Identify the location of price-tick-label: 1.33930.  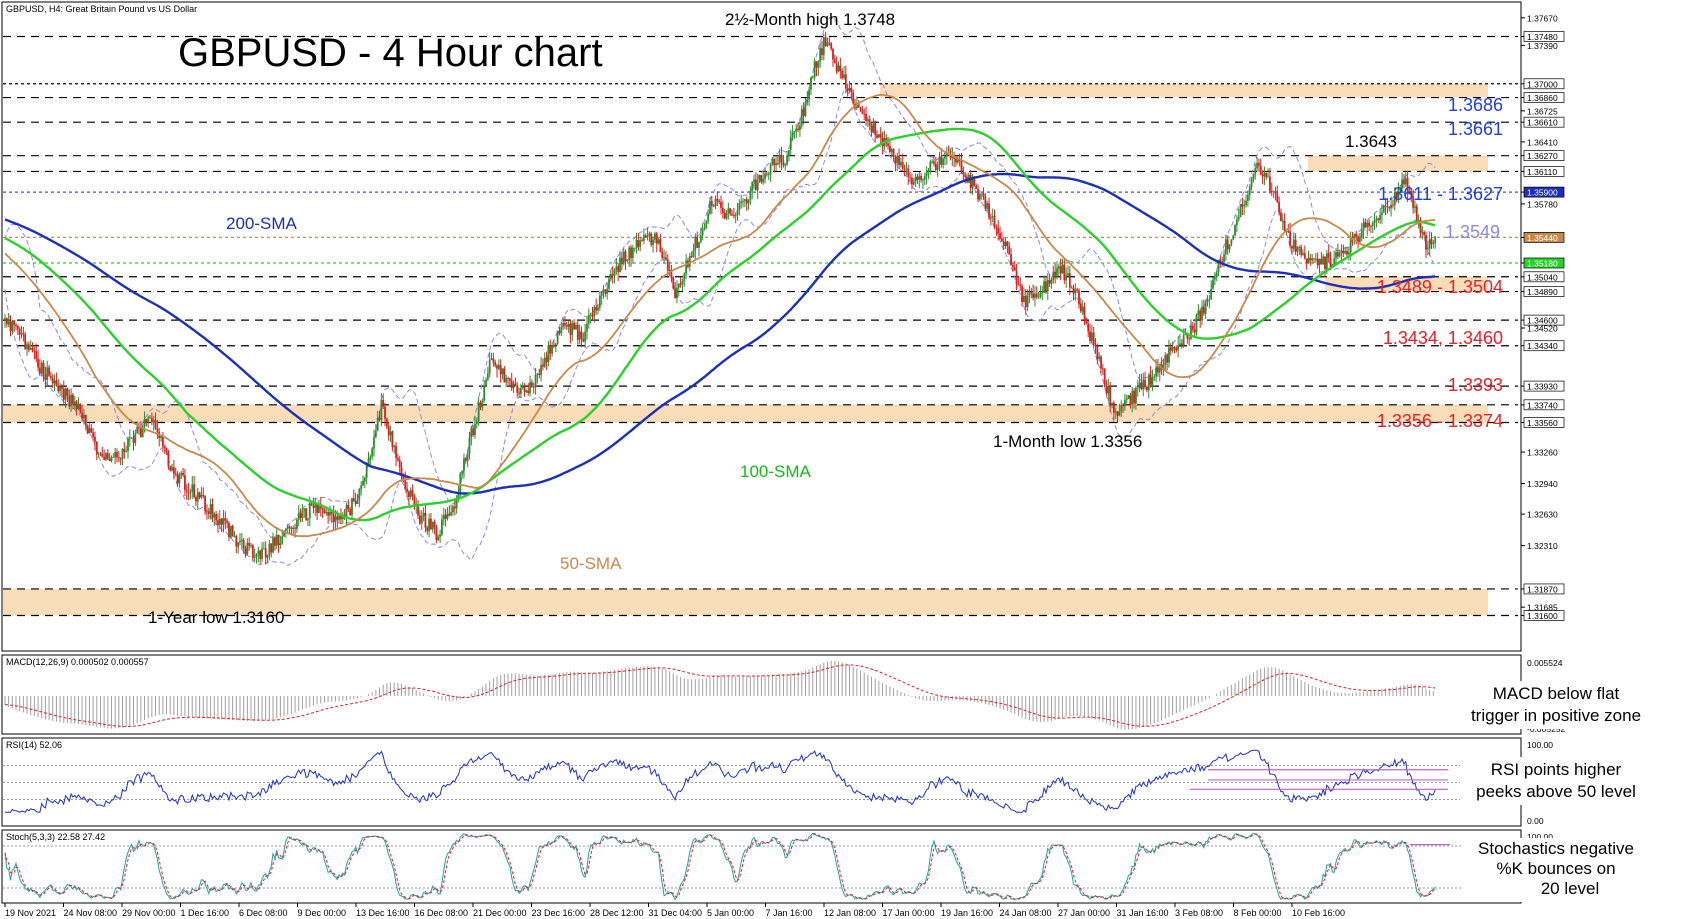
(1542, 387).